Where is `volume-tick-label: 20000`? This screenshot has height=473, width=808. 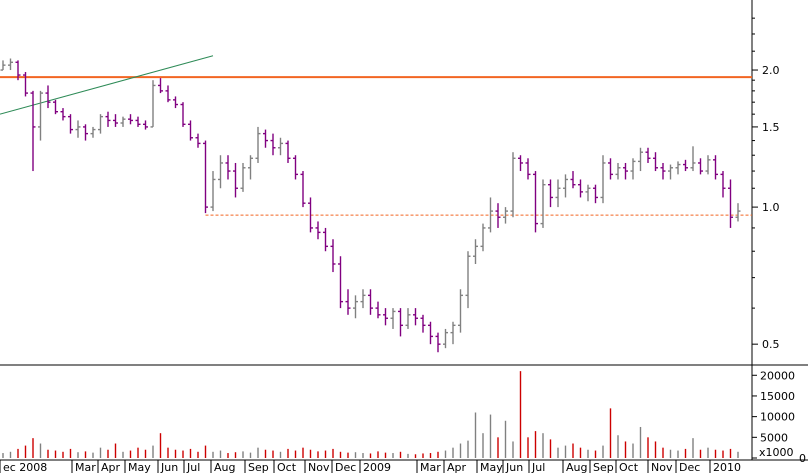 volume-tick-label: 20000 is located at coordinates (777, 375).